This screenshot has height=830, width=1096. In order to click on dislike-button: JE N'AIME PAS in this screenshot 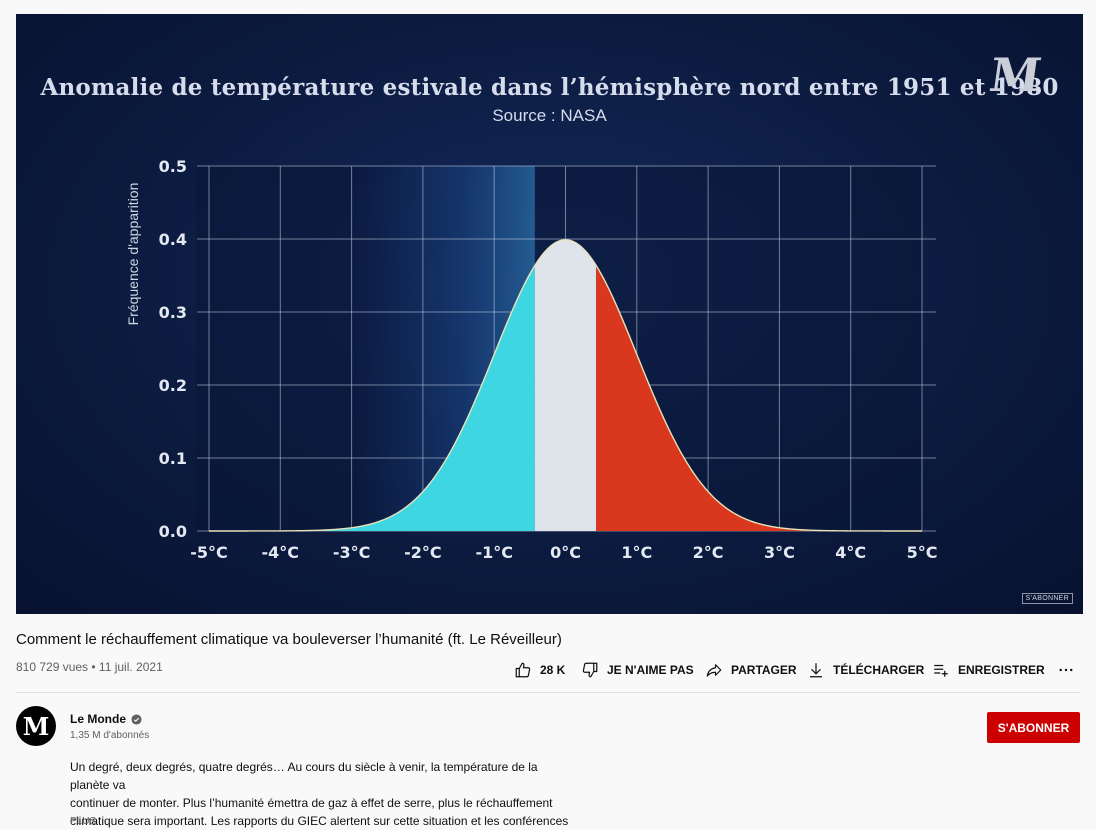, I will do `click(637, 670)`.